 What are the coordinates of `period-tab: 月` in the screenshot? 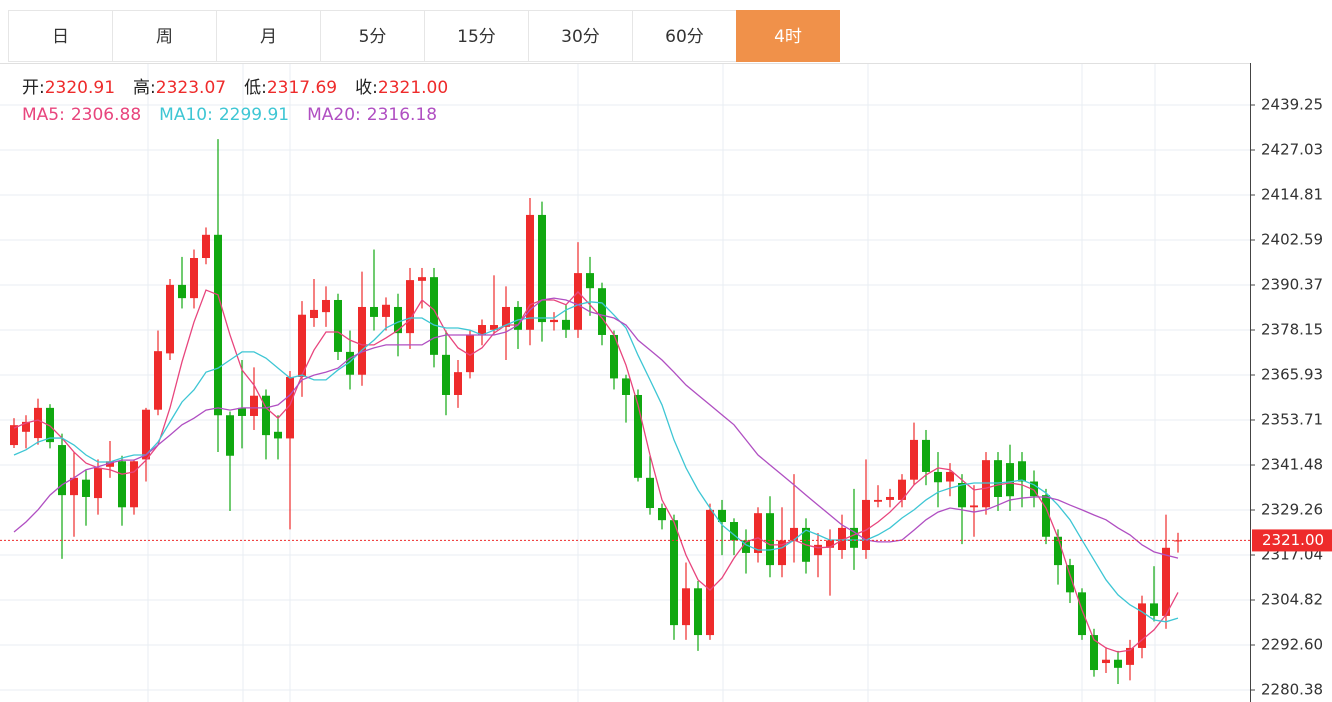 It's located at (268, 36).